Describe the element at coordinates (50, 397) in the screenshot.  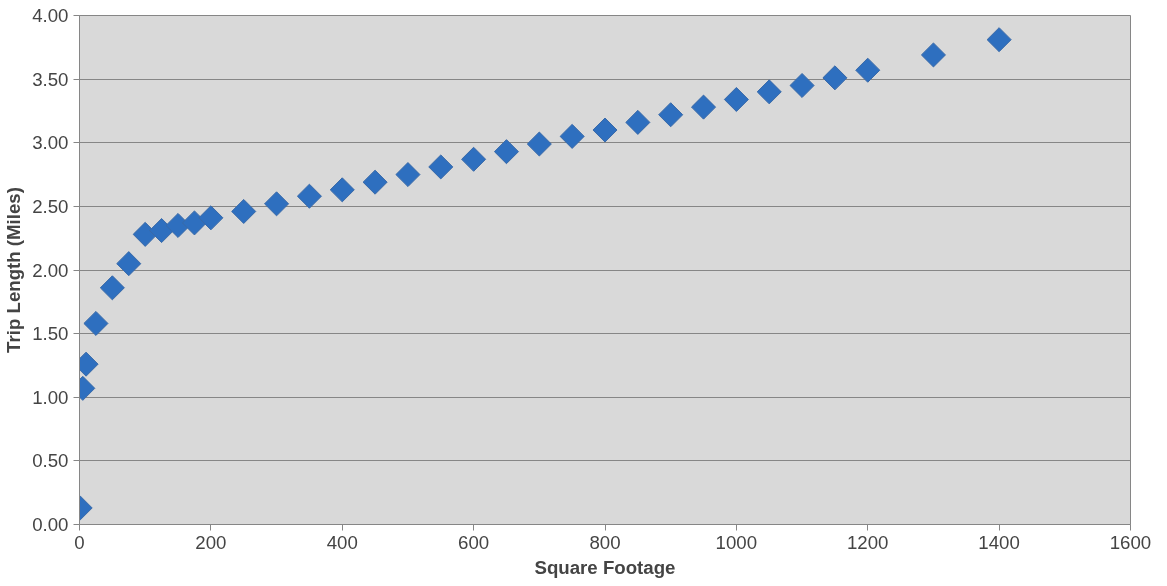
I see `y-tick-label: 1.00` at that location.